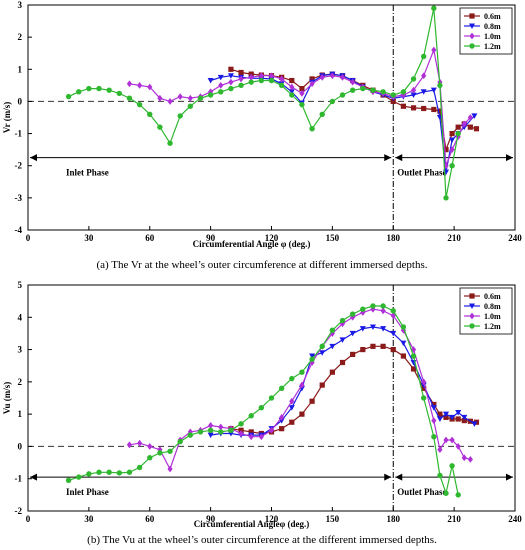 The height and width of the screenshot is (550, 525). What do you see at coordinates (333, 519) in the screenshot?
I see `vu-x-tick-label: 150` at bounding box center [333, 519].